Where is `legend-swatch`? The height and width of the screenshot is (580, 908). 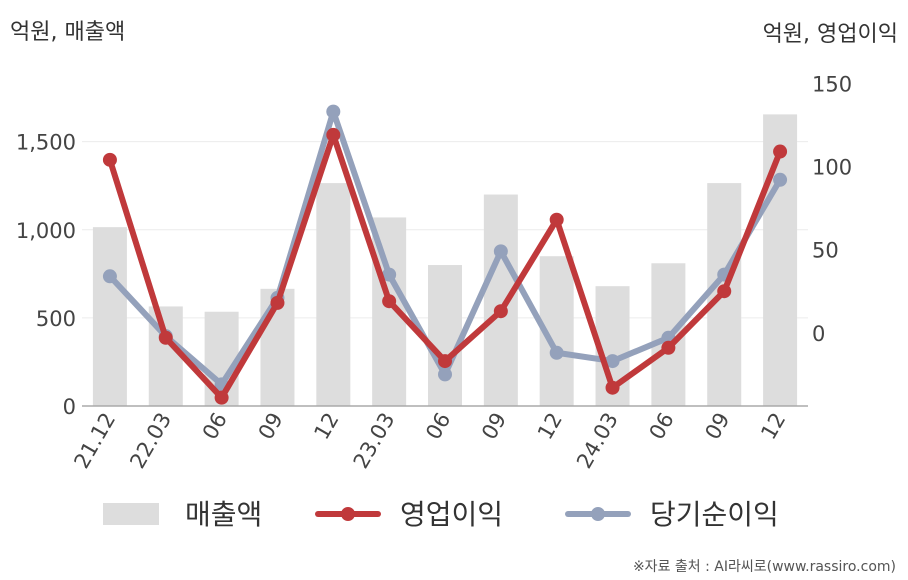 legend-swatch is located at coordinates (131, 514).